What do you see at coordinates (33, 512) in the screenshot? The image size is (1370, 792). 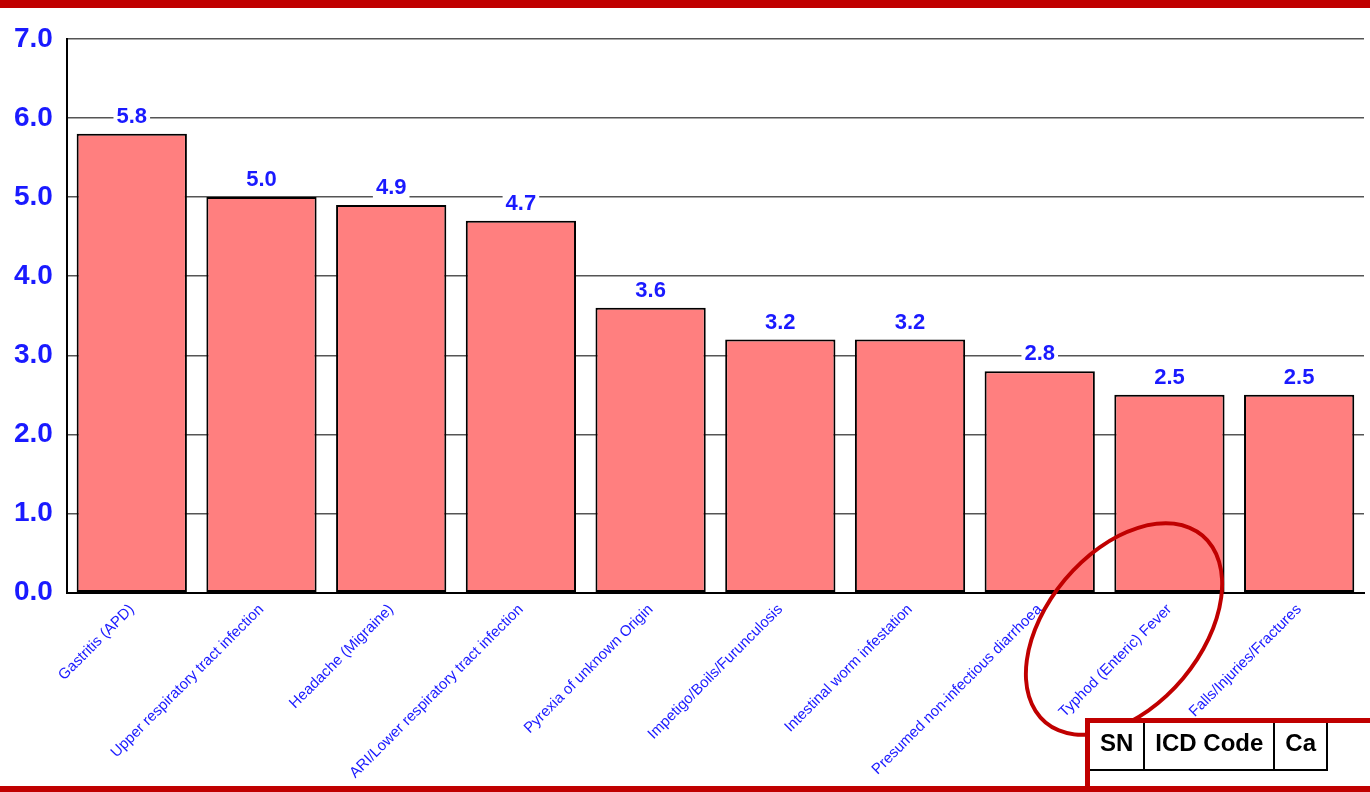 I see `y-tick-label: 1.0` at bounding box center [33, 512].